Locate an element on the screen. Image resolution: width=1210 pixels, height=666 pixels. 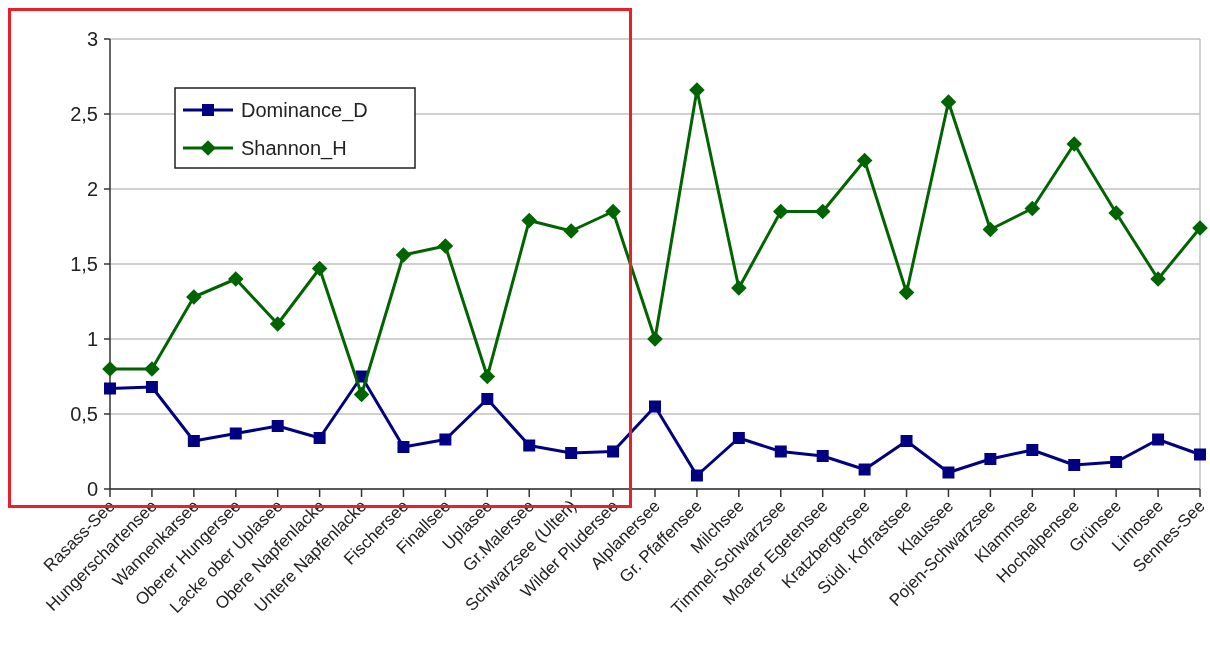
y-tick-label: 2,5 is located at coordinates (84, 114).